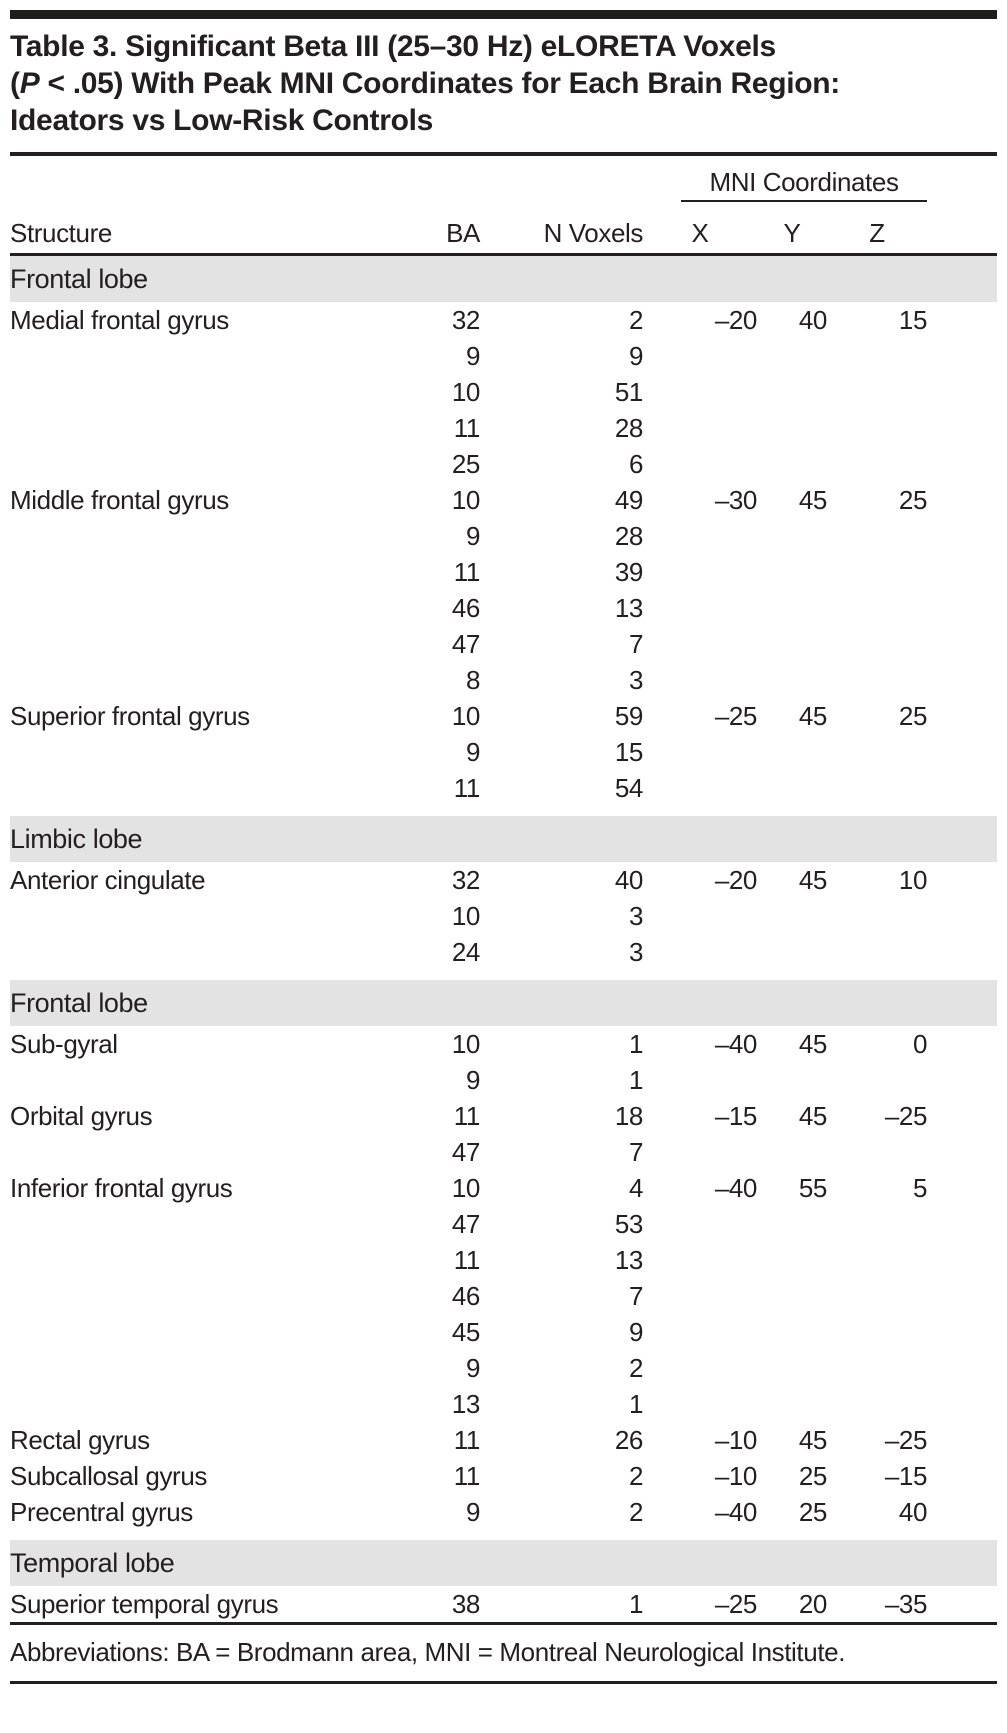 Image resolution: width=1007 pixels, height=1733 pixels. I want to click on spacer-header-cell, so click(962, 179).